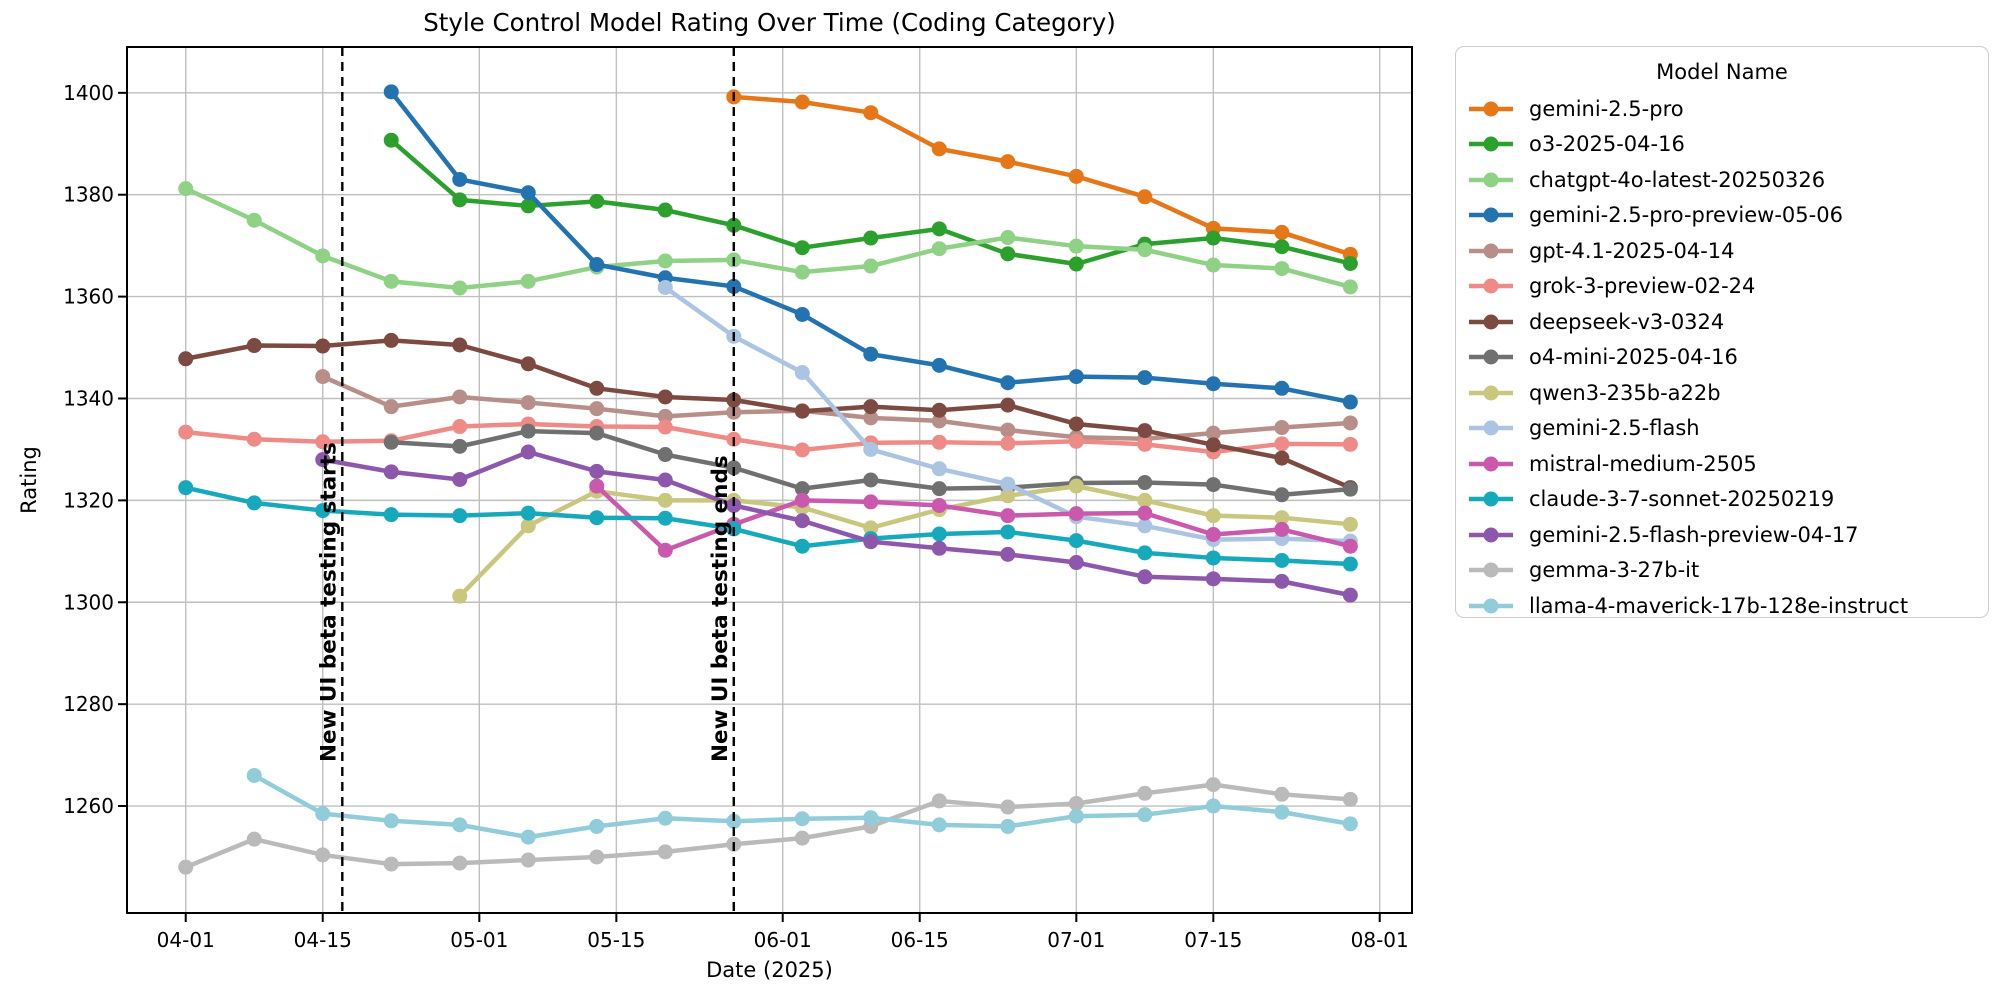  I want to click on legend-item: o3-2025-04-16, so click(1722, 145).